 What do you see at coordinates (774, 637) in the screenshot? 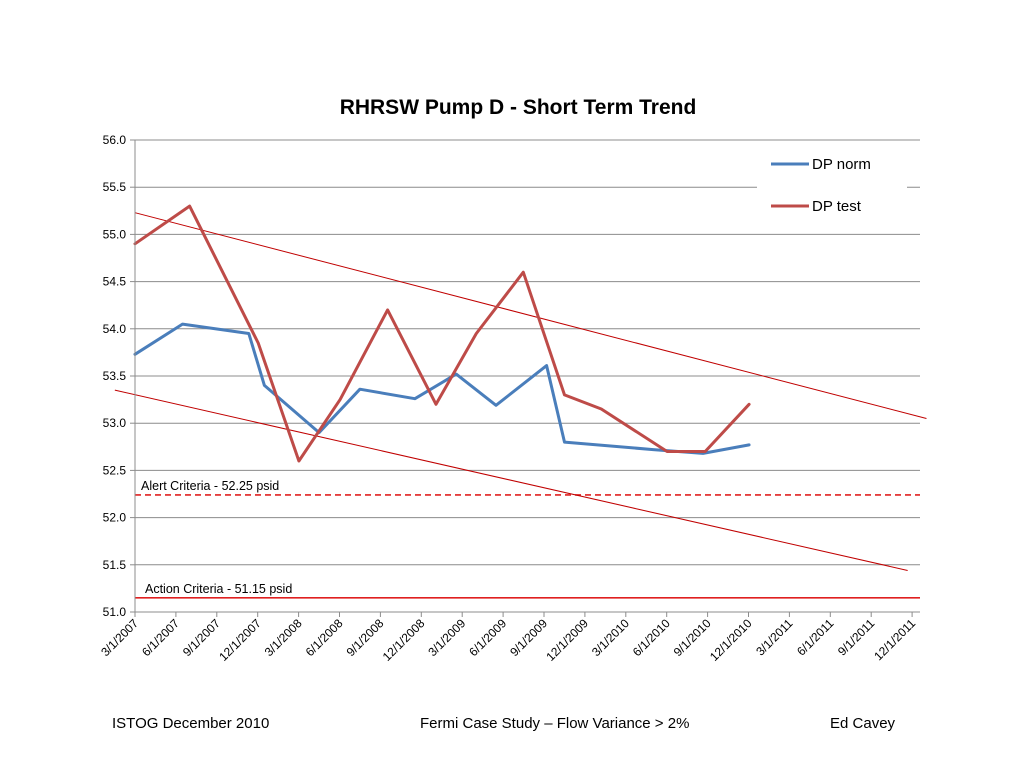
I see `x-tick-label: 3/1/2011` at bounding box center [774, 637].